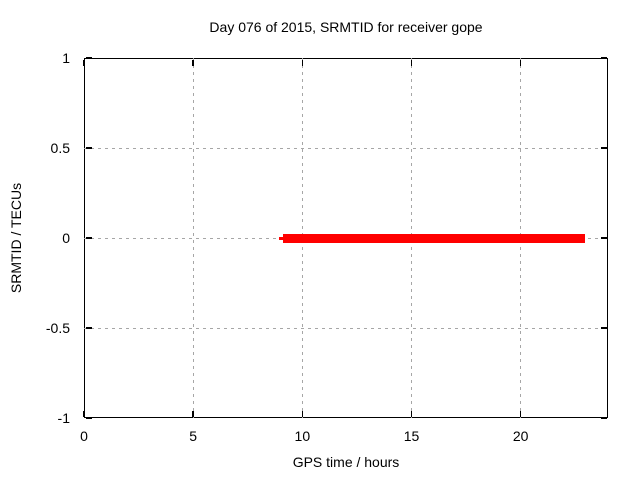  What do you see at coordinates (302, 436) in the screenshot?
I see `x-tick-label: 10` at bounding box center [302, 436].